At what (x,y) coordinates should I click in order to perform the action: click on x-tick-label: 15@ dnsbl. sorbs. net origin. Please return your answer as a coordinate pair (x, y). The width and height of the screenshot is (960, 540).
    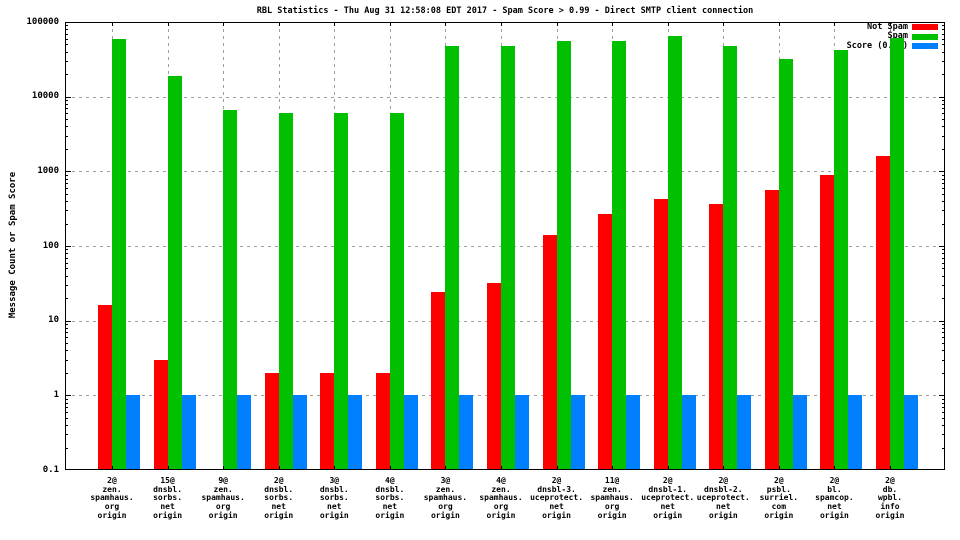
    Looking at the image, I should click on (168, 498).